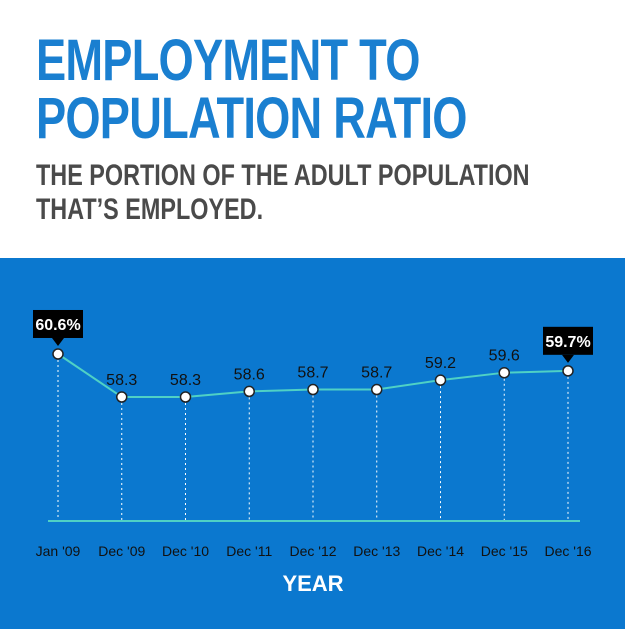  What do you see at coordinates (567, 551) in the screenshot?
I see `x-tick-label: Dec '16` at bounding box center [567, 551].